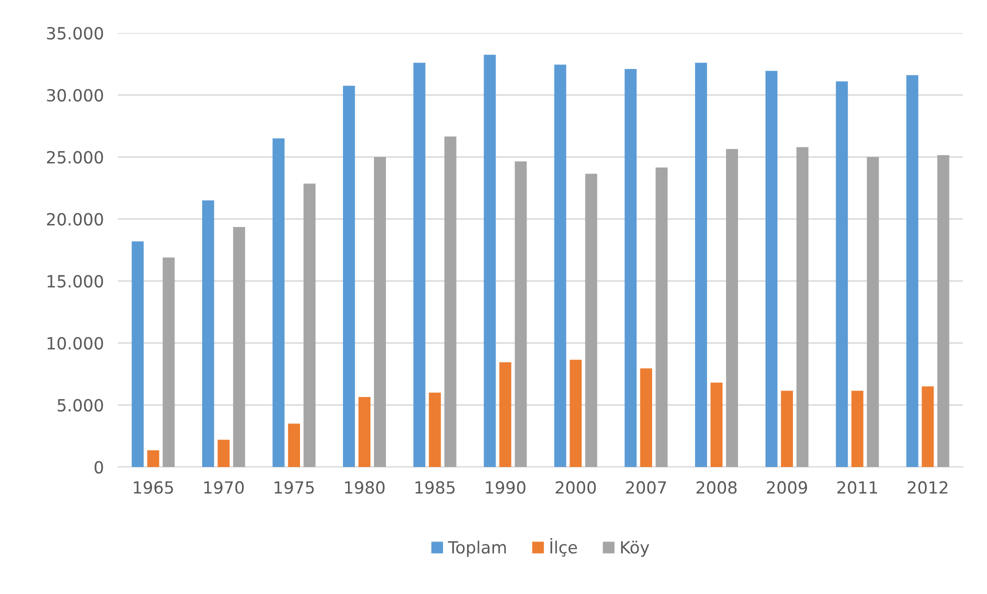 The height and width of the screenshot is (594, 987). I want to click on x-tick-label: 1985, so click(435, 487).